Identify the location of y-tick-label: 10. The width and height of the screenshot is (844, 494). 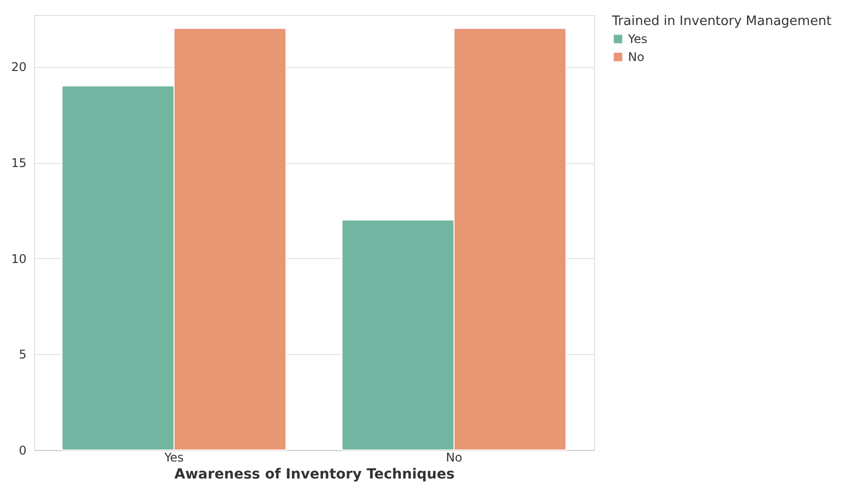
(18, 259).